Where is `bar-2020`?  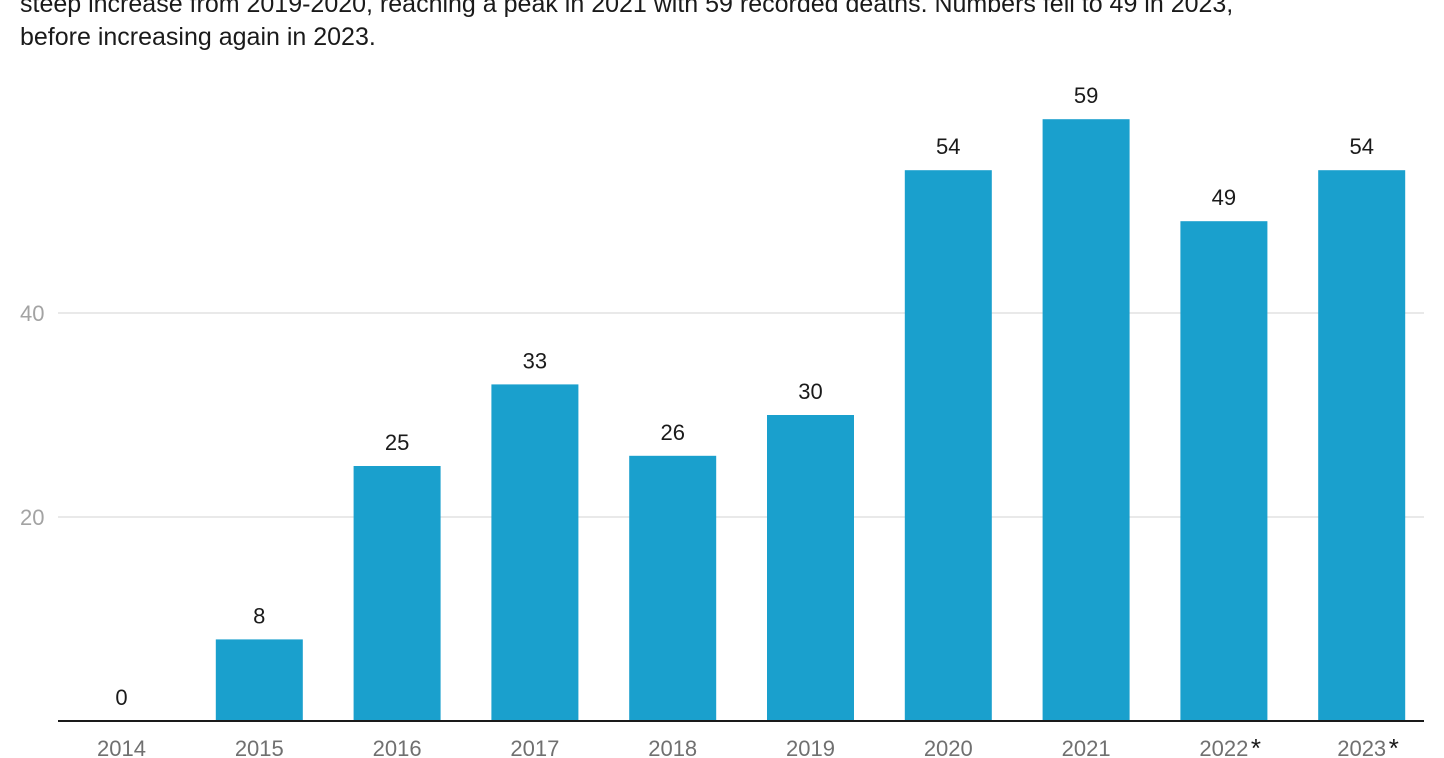 bar-2020 is located at coordinates (948, 445).